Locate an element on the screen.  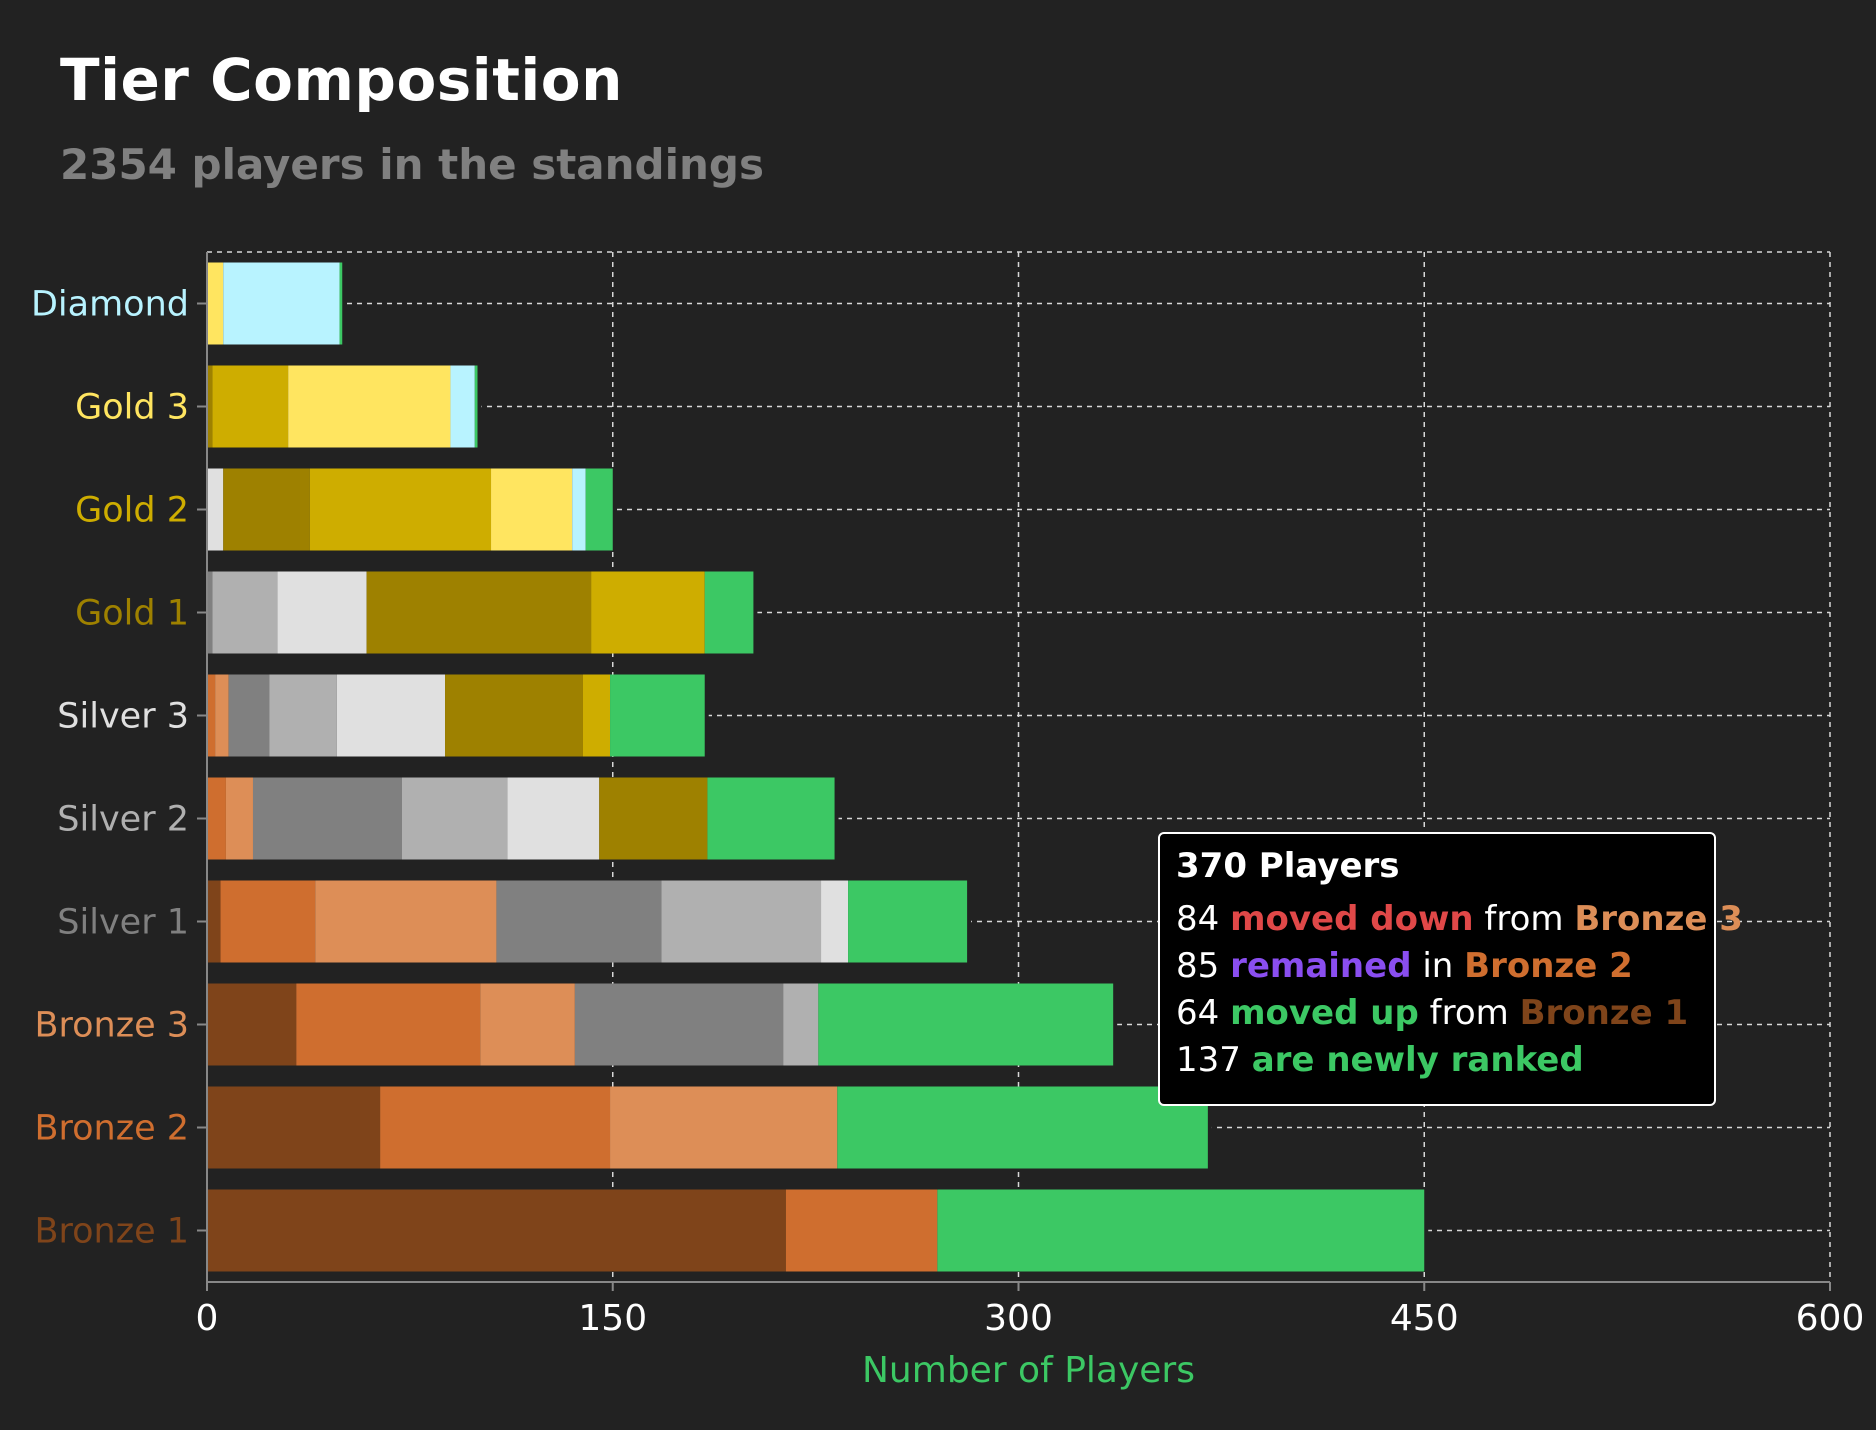
y-tick-label: Silver 2 is located at coordinates (123, 820).